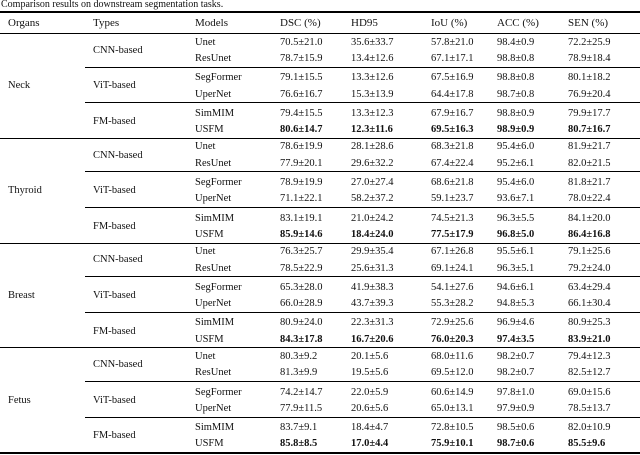  I want to click on dsc-cell: 76.6±16.7, so click(301, 94).